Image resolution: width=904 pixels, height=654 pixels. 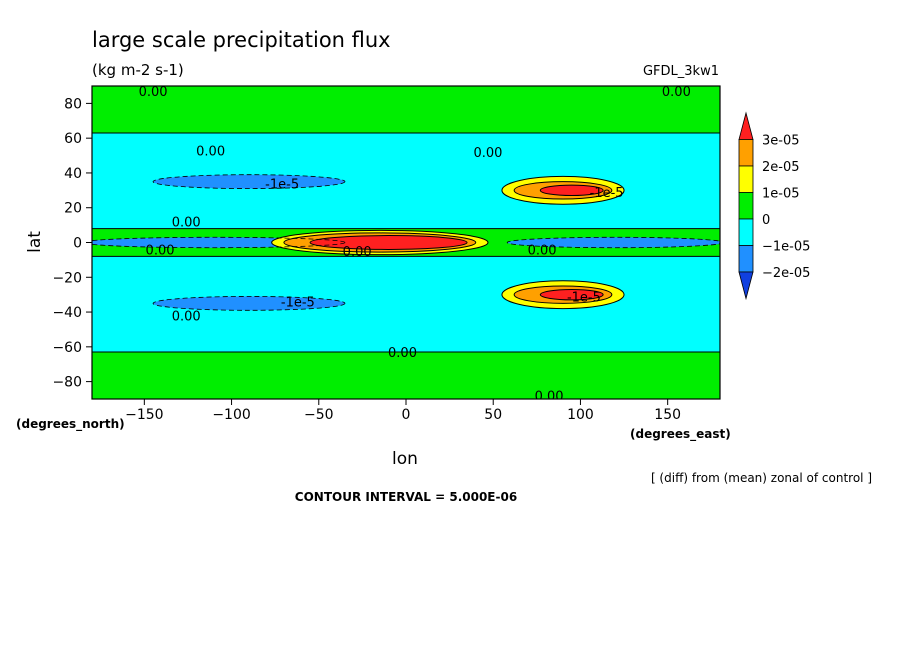 What do you see at coordinates (786, 247) in the screenshot?
I see `legend-label-4: −1e-05` at bounding box center [786, 247].